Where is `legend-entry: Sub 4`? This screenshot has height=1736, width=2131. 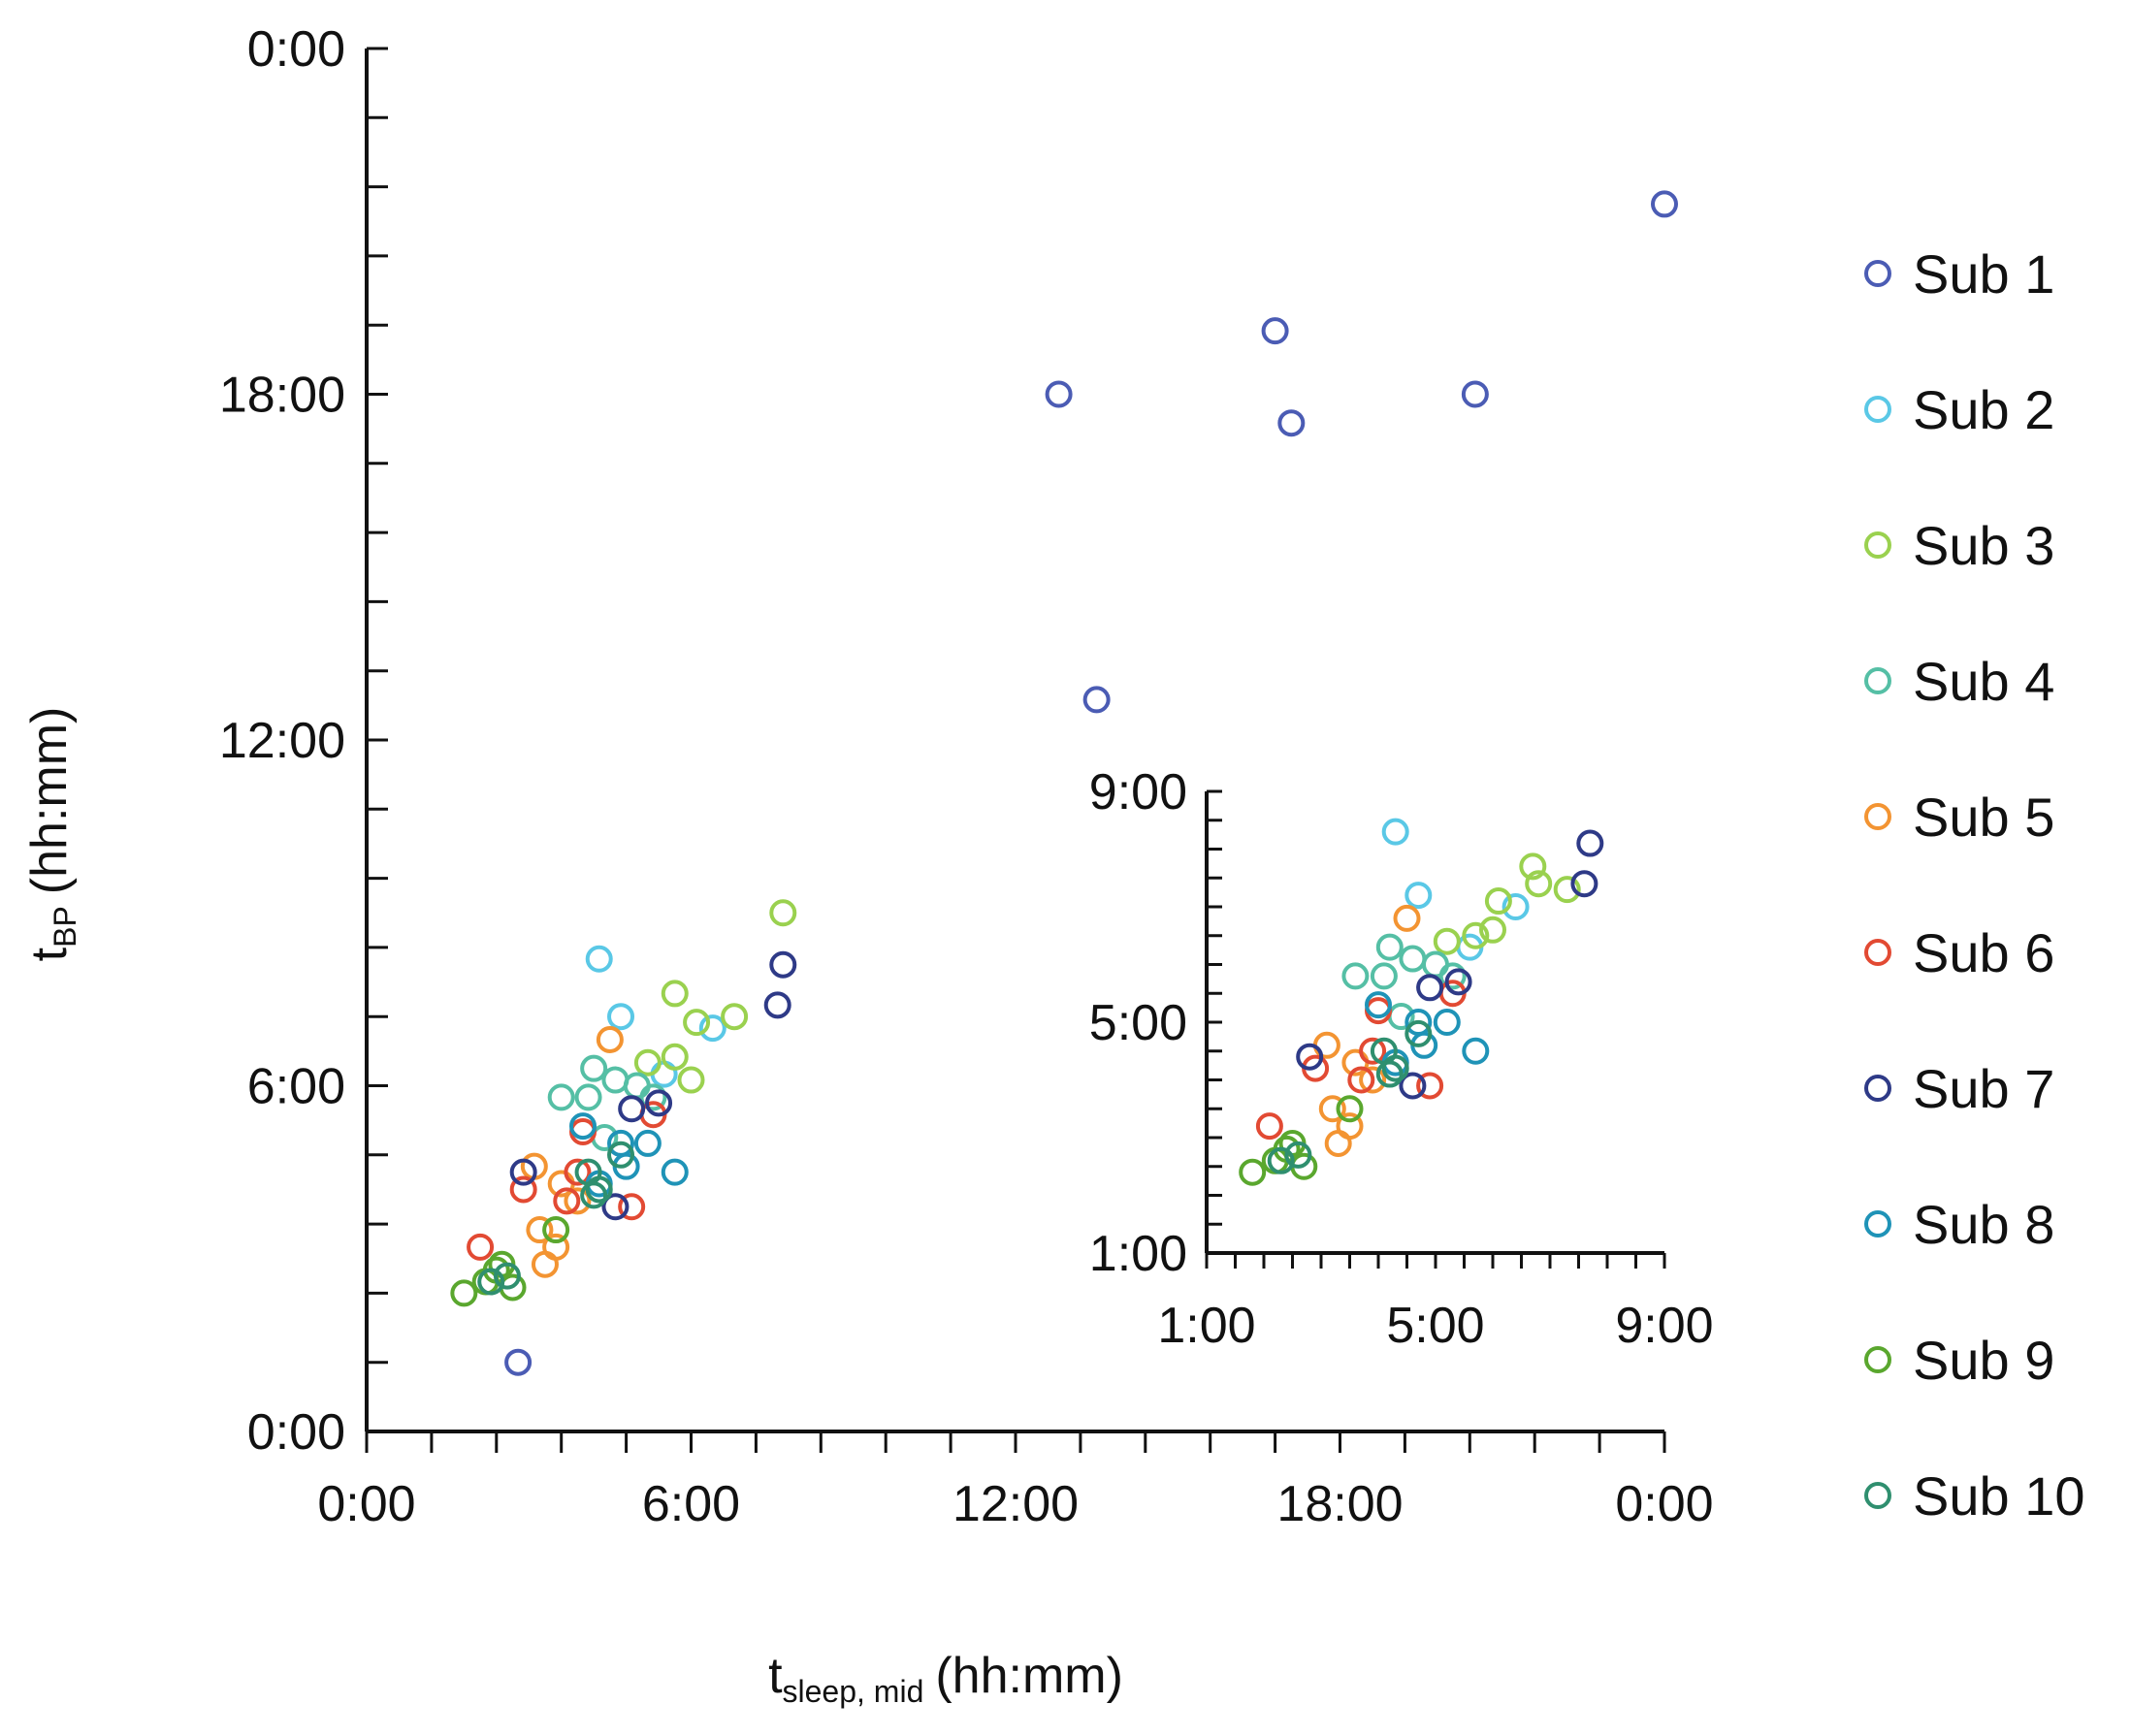
legend-entry: Sub 4 is located at coordinates (1959, 681).